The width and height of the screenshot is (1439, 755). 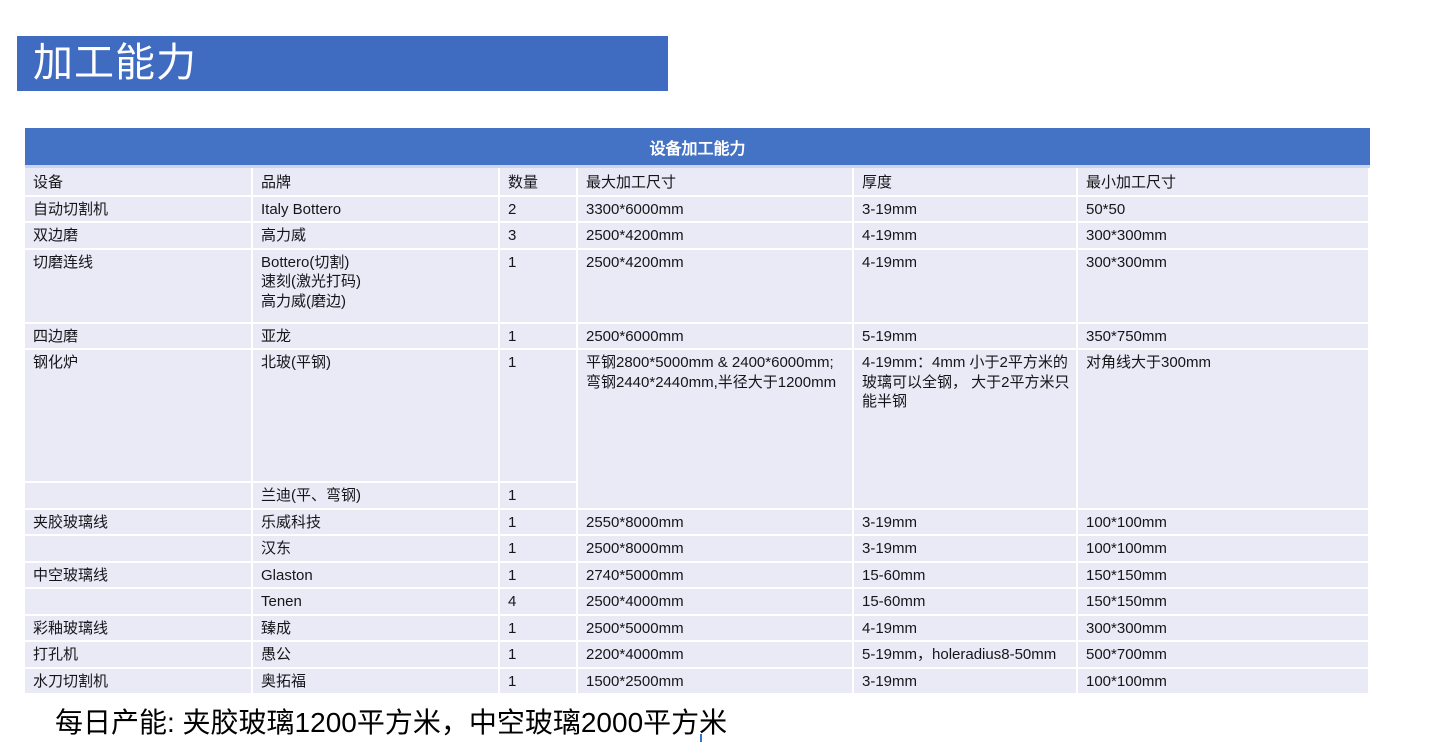 What do you see at coordinates (376, 286) in the screenshot?
I see `cell-brand: Bottero(切割) 速刻(激光打码) 高力威(磨边)` at bounding box center [376, 286].